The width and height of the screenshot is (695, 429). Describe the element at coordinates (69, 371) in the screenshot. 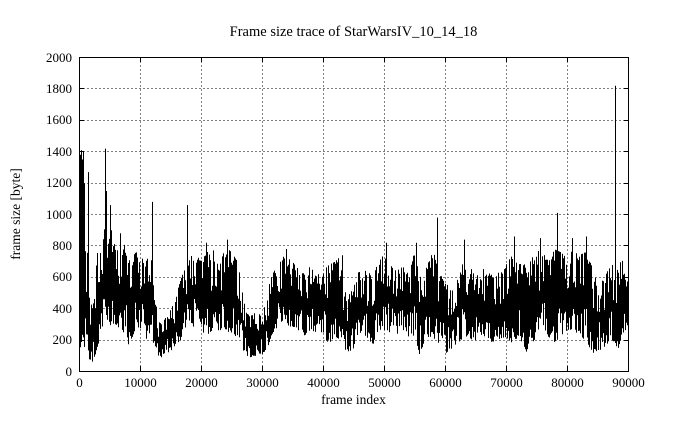

I see `y-tick-label: 0` at that location.